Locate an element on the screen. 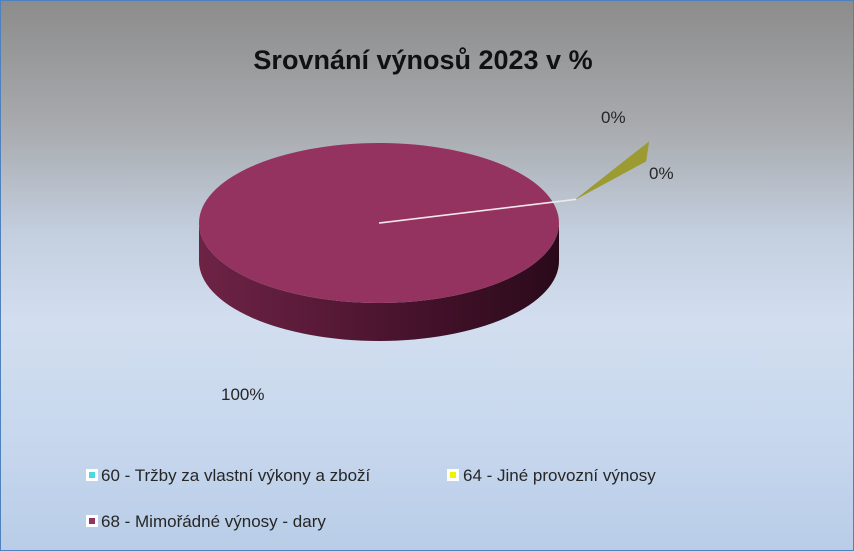  legend-item-0: 60 - Tržby za vlastní výkony a zboží is located at coordinates (228, 475).